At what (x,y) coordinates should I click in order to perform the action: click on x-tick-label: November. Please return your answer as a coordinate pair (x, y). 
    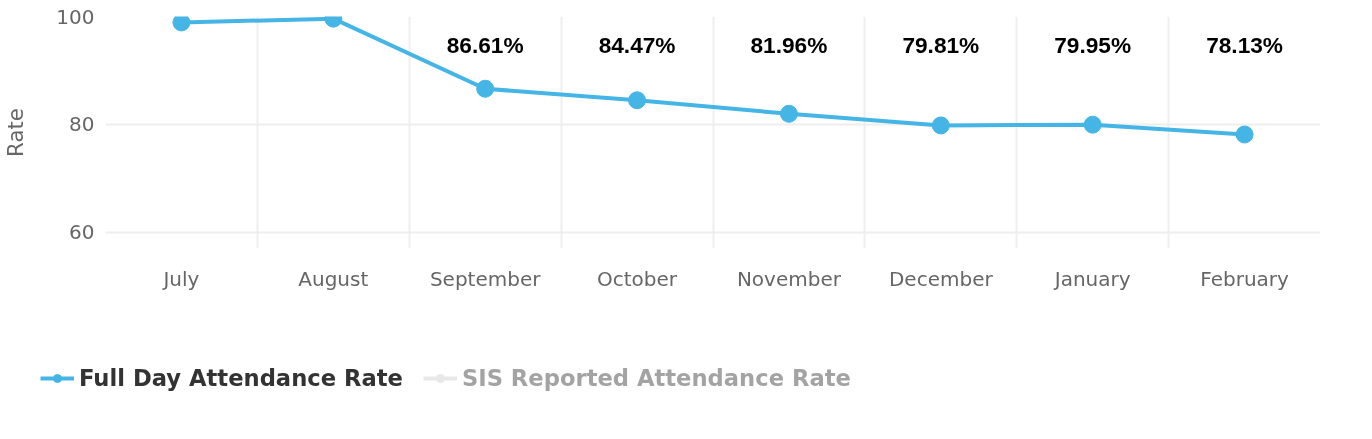
    Looking at the image, I should click on (789, 278).